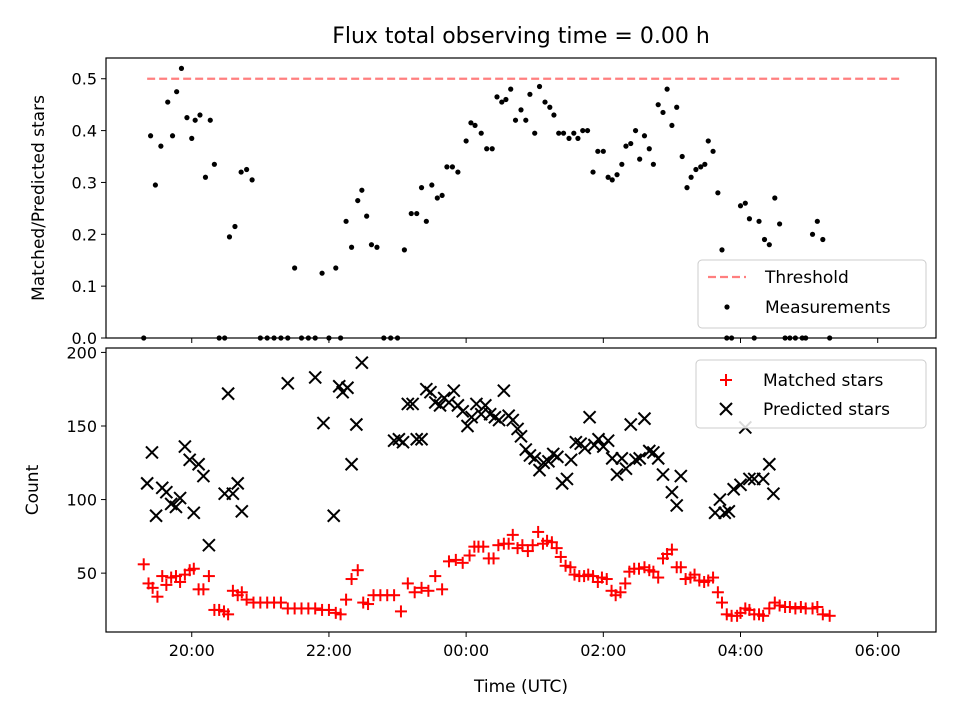  Describe the element at coordinates (826, 410) in the screenshot. I see `legend-predicted-label: Predicted stars` at that location.